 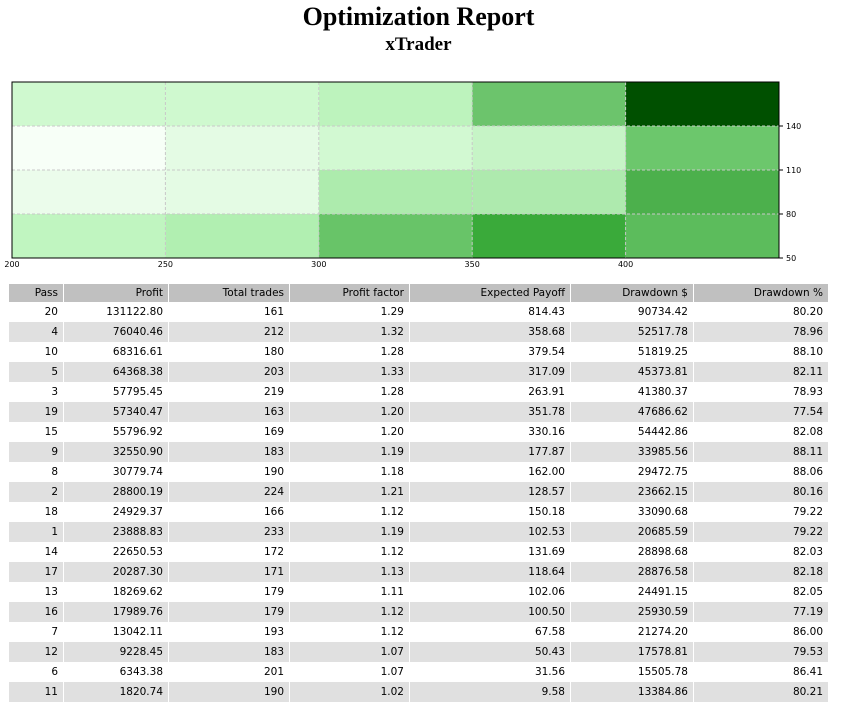 What do you see at coordinates (229, 352) in the screenshot?
I see `table-cell: 180` at bounding box center [229, 352].